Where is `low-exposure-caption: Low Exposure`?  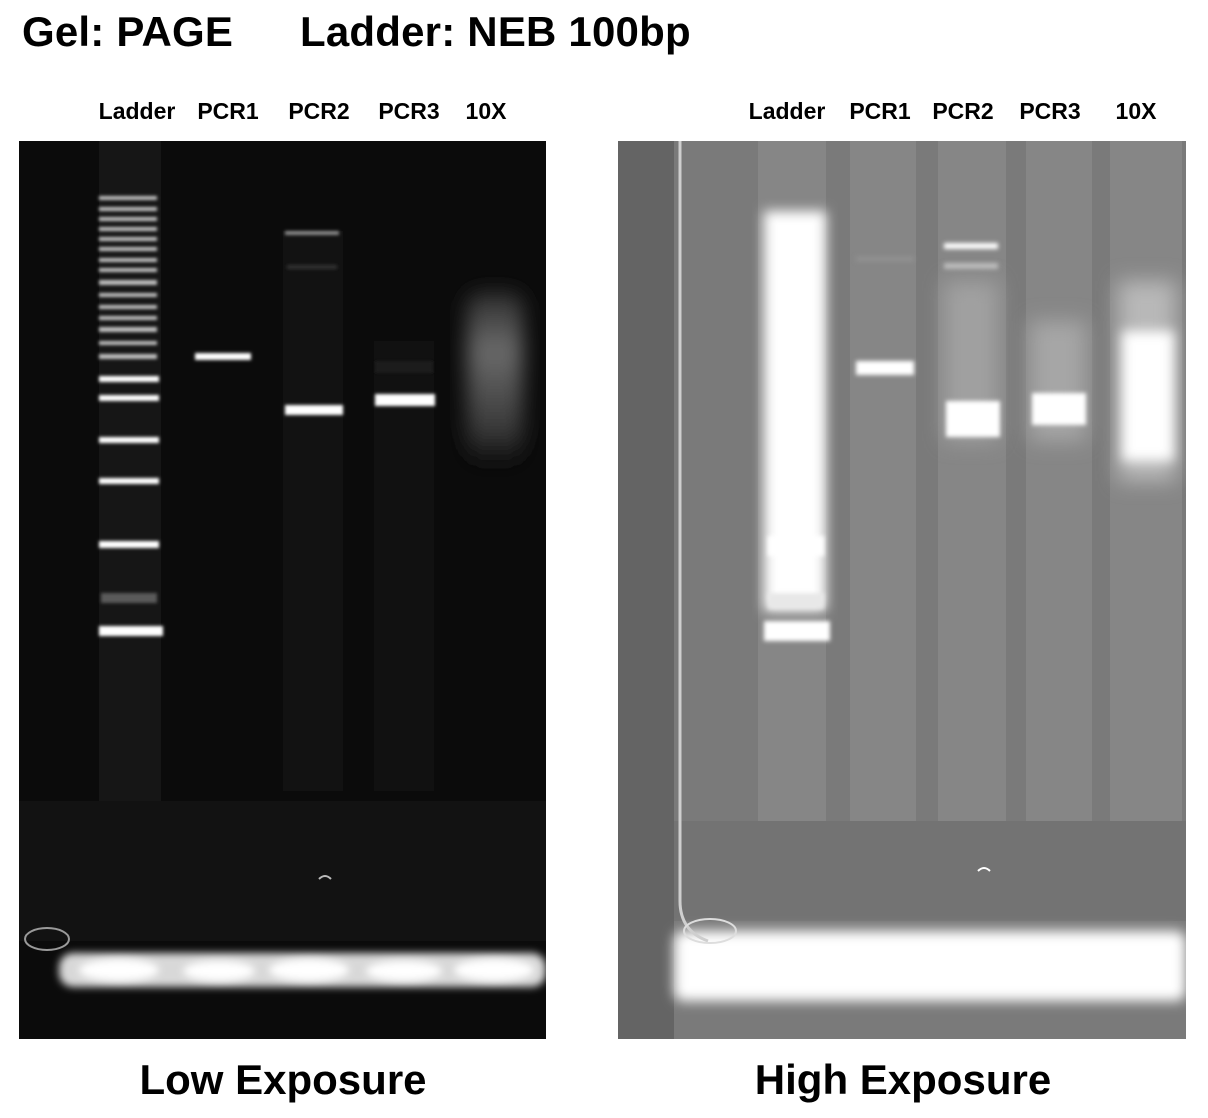
low-exposure-caption: Low Exposure is located at coordinates (283, 1079).